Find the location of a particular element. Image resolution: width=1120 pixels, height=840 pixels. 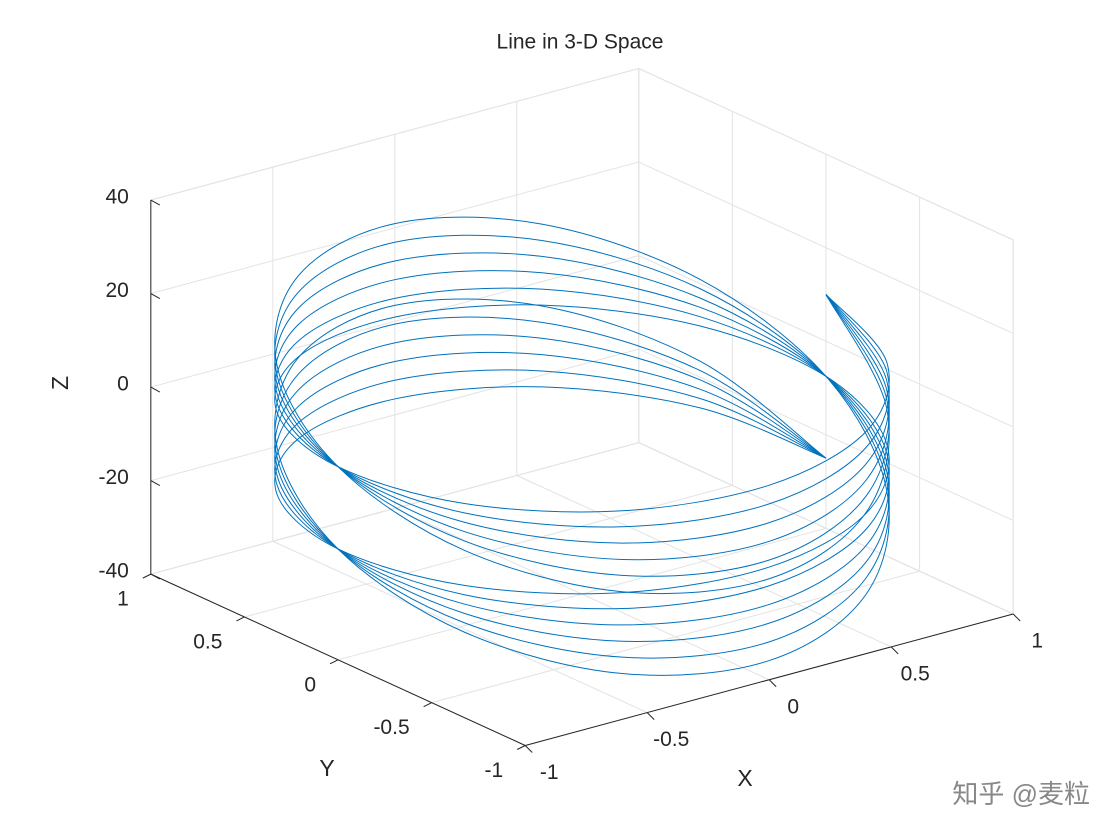

x-tick-label: 0 is located at coordinates (793, 706).